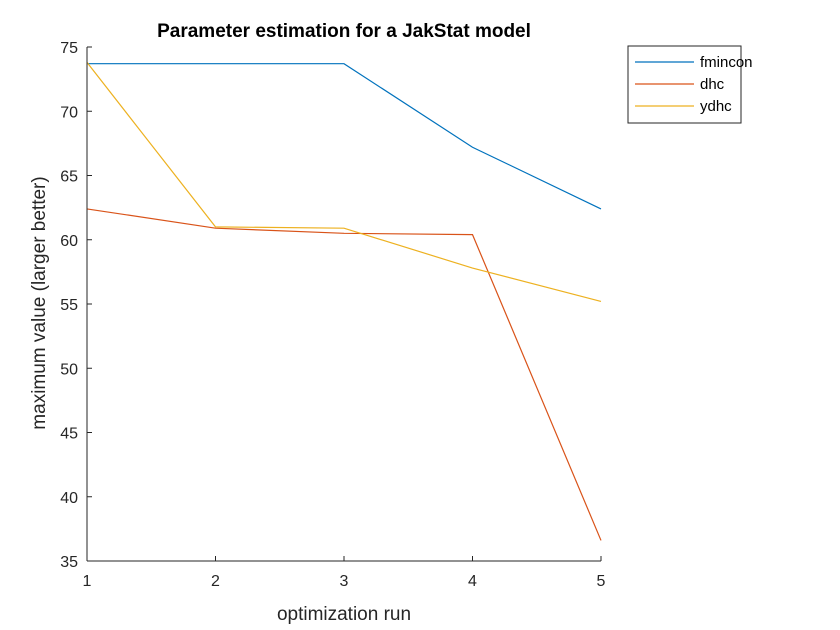 Image resolution: width=840 pixels, height=630 pixels. I want to click on chart-title: Parameter estimation for a JakStat model, so click(344, 31).